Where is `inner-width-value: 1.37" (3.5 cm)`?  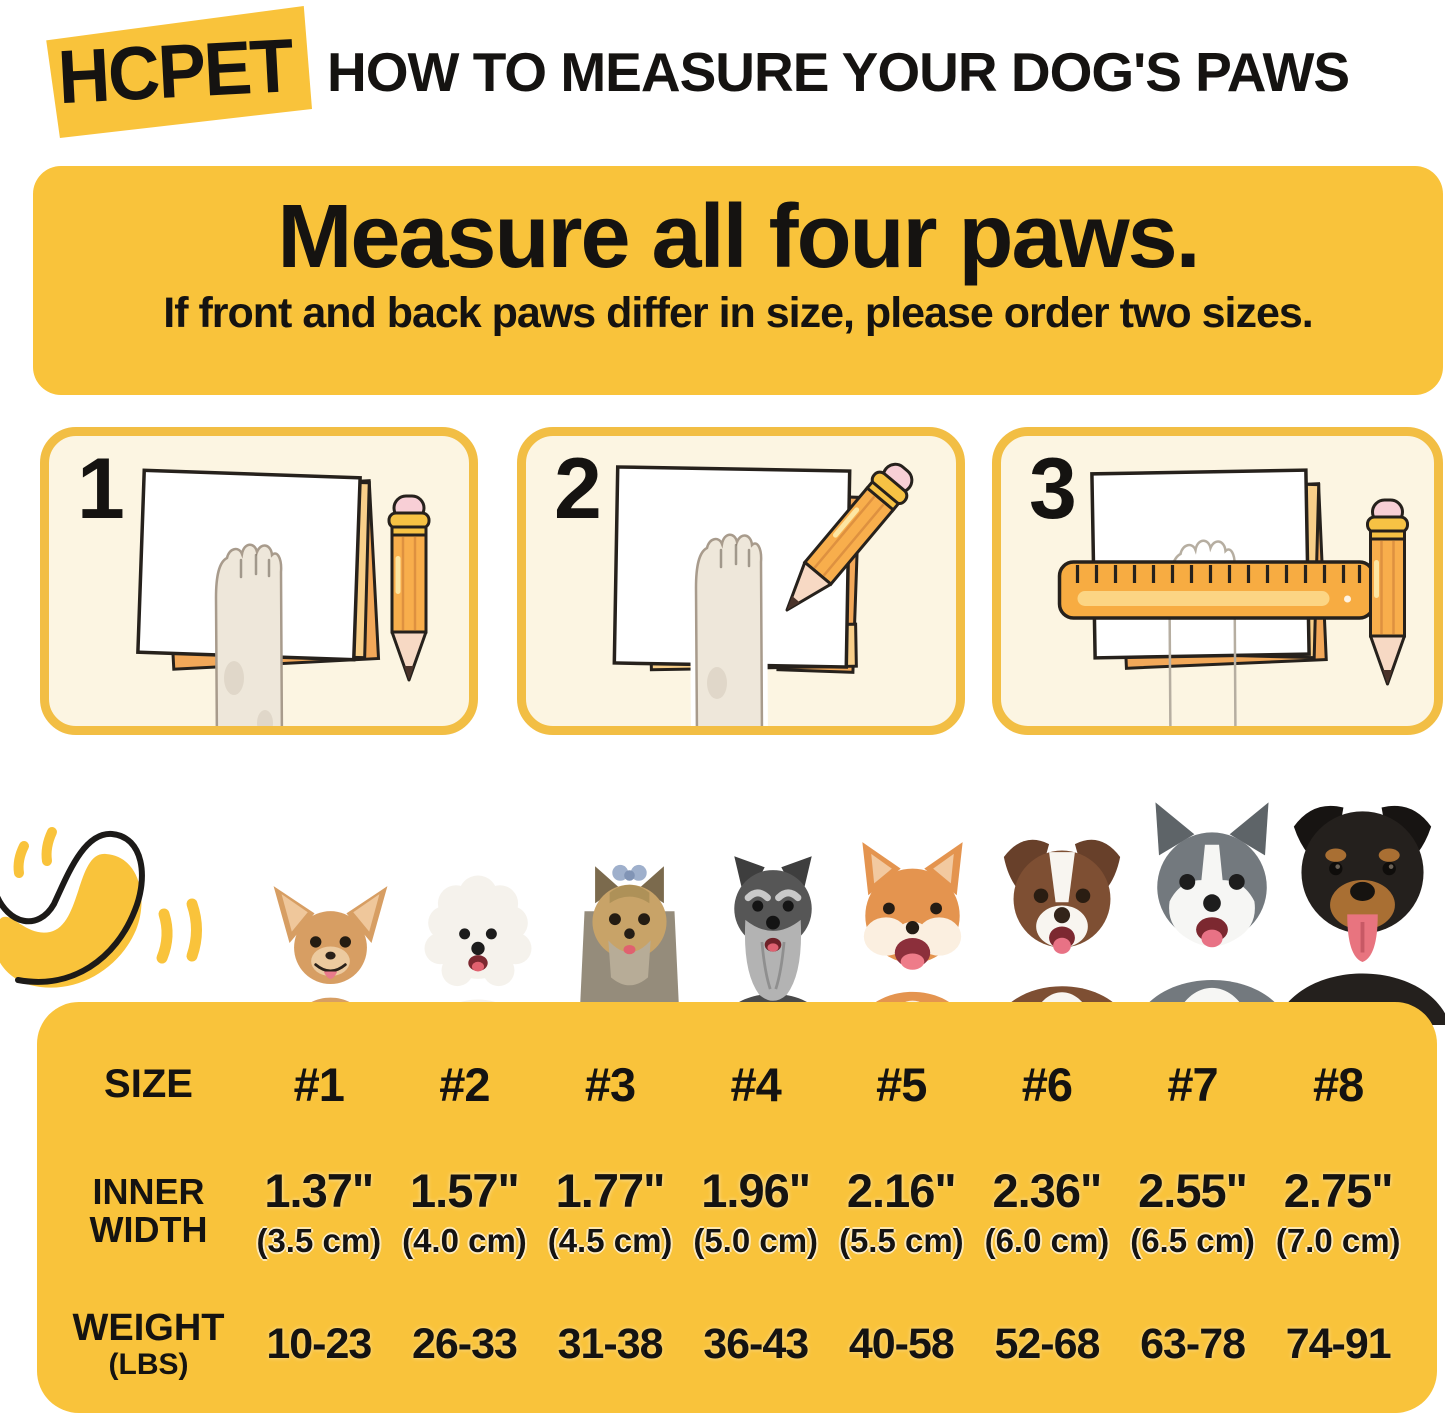
inner-width-value: 1.37" (3.5 cm) is located at coordinates (319, 1211).